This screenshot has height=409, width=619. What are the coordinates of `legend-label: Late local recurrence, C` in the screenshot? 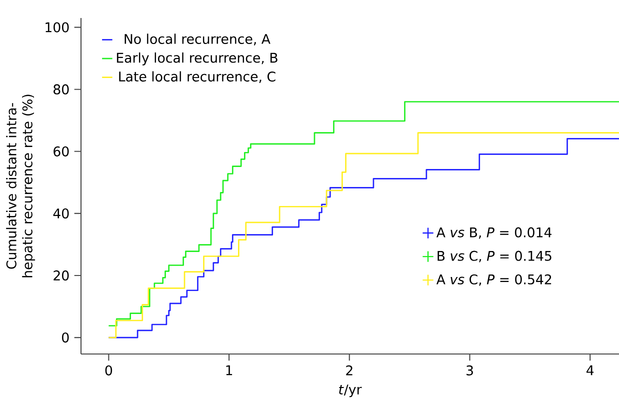 It's located at (197, 77).